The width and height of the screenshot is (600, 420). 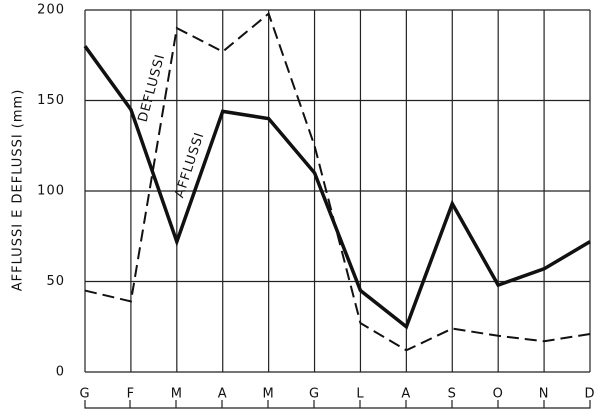 I want to click on y-tick-label: 100, so click(x=51, y=191).